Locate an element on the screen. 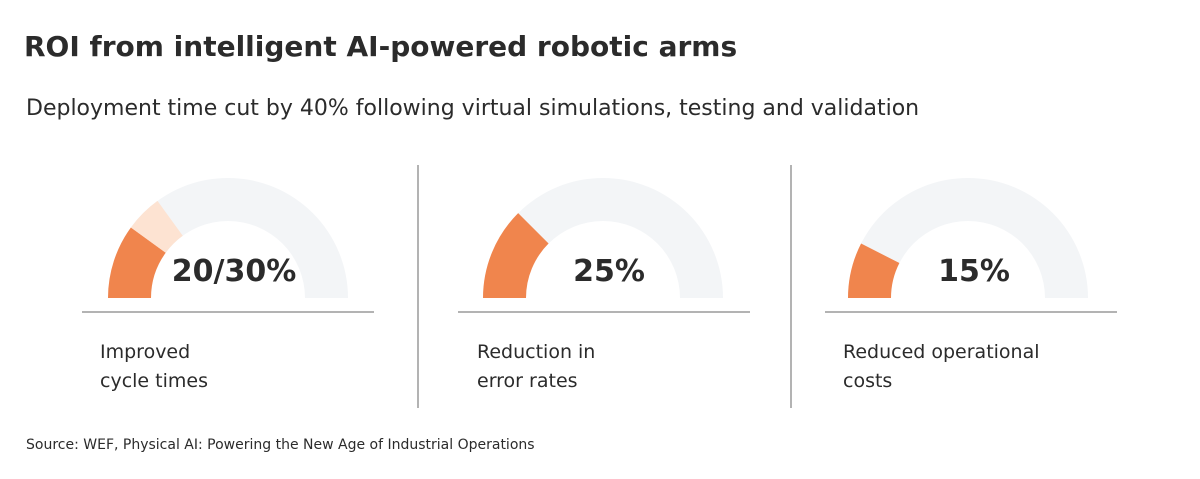  gauge-range is located at coordinates (156, 226).